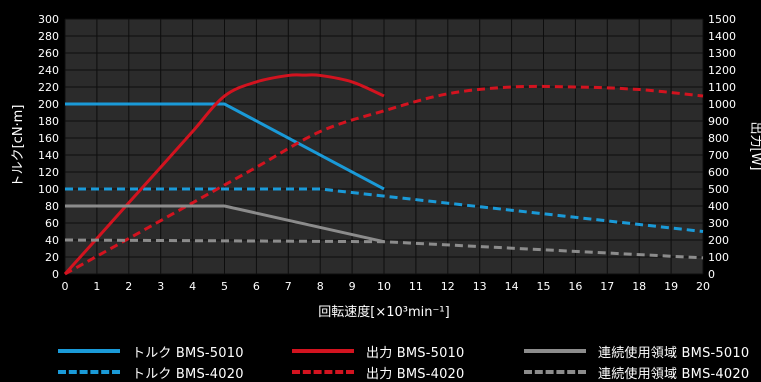 This screenshot has width=761, height=382. Describe the element at coordinates (384, 286) in the screenshot. I see `x-tick-label: 10` at that location.